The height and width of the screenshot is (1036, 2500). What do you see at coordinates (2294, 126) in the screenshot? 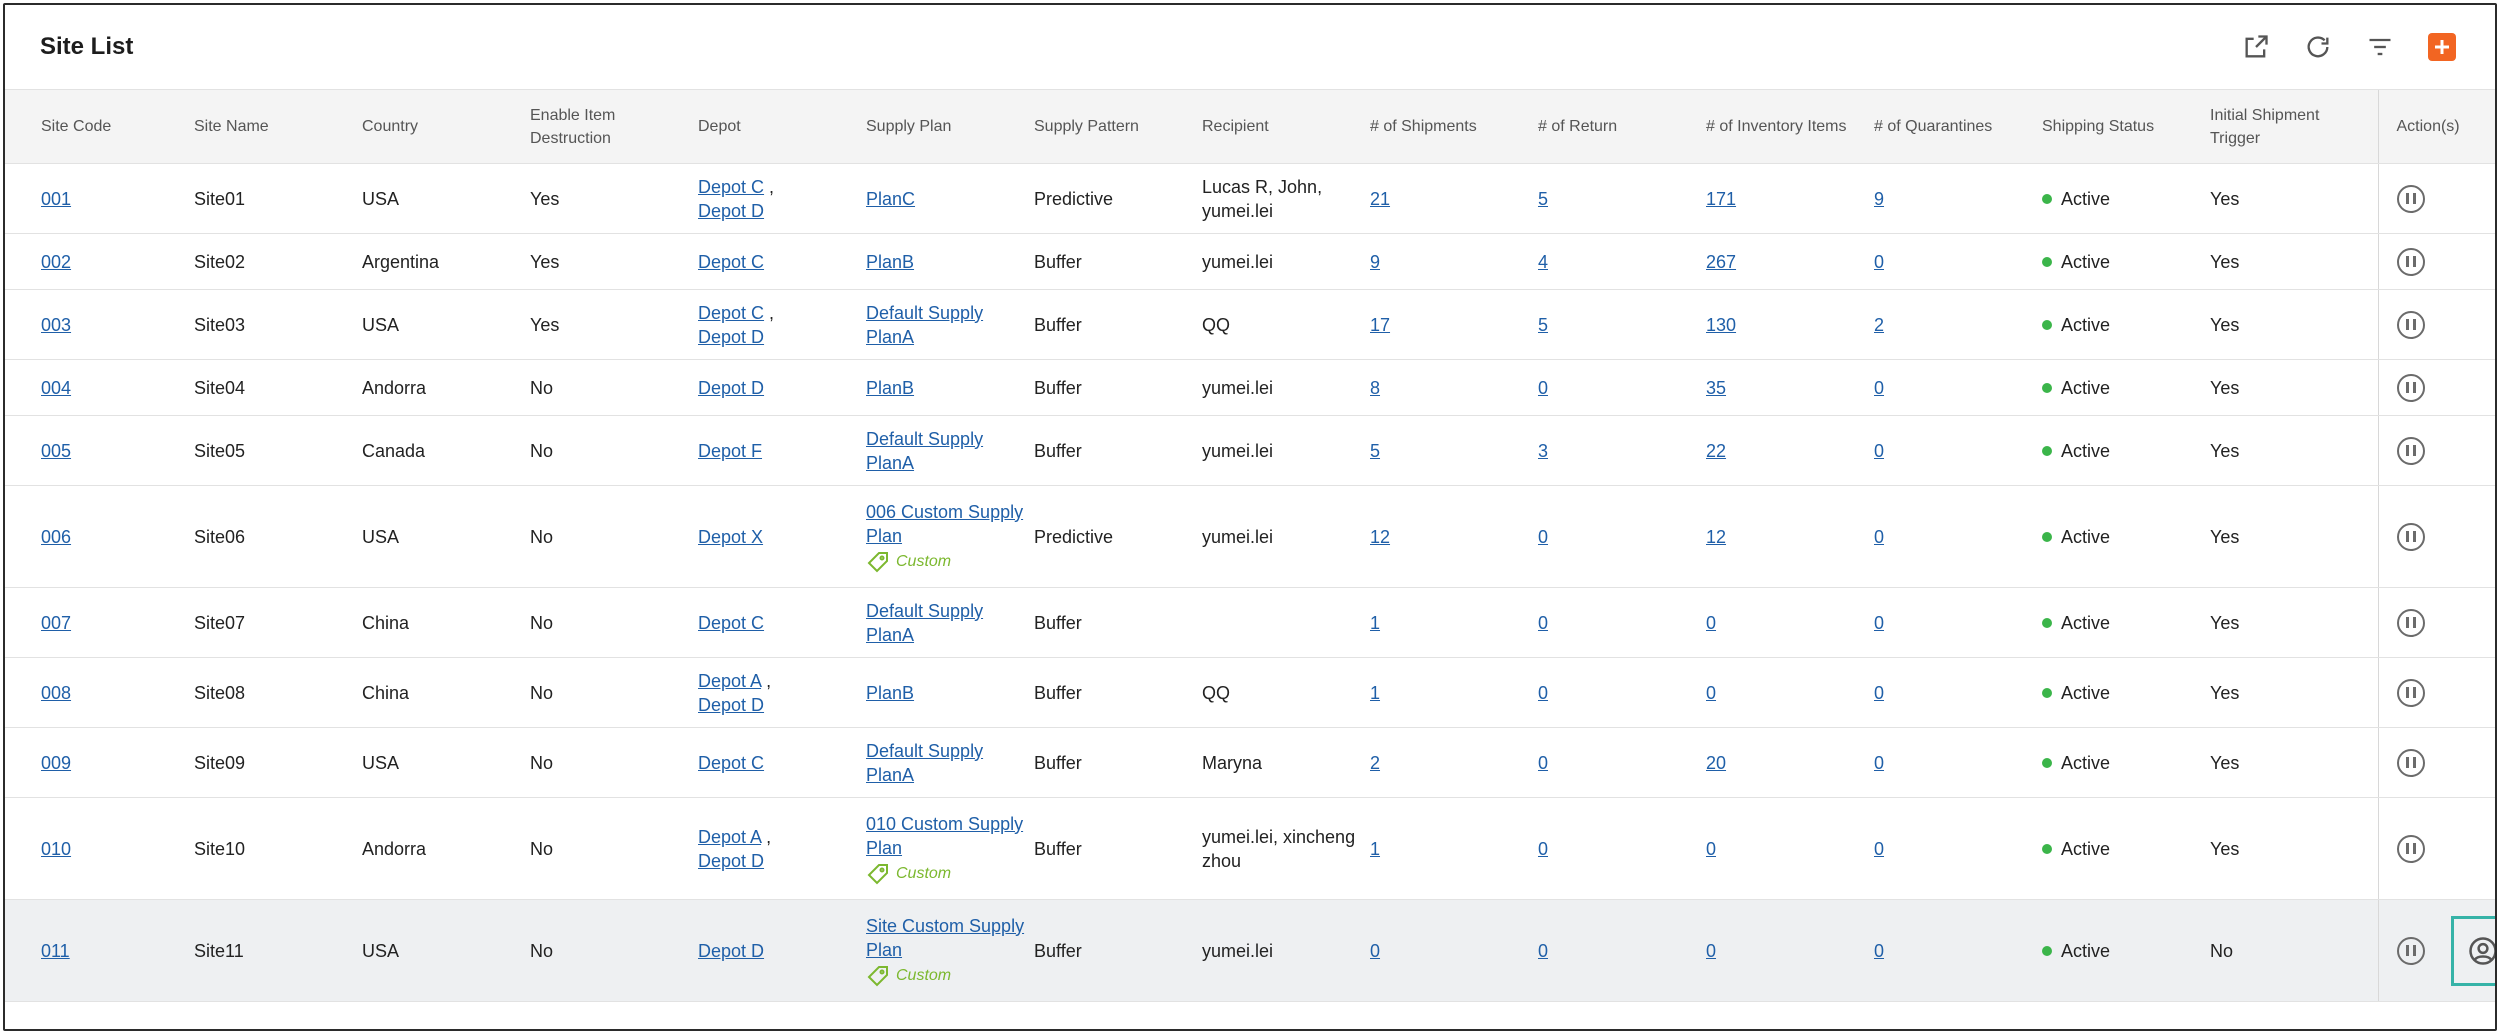
I see `column-header: Initial Shipment Trigger` at bounding box center [2294, 126].